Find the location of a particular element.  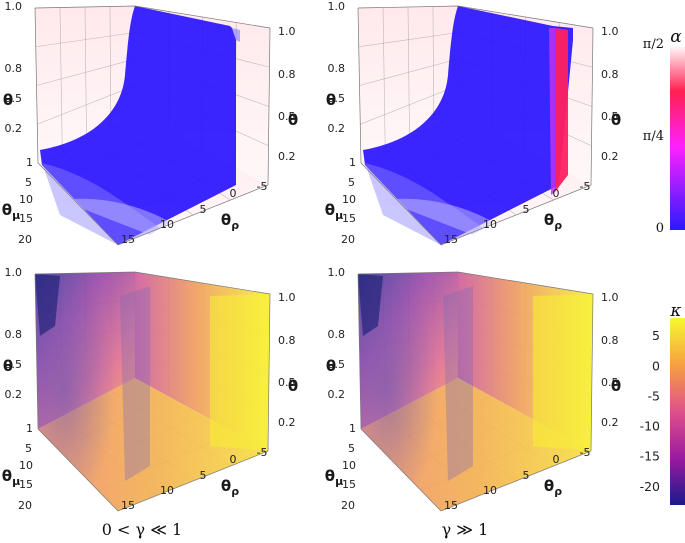

tick-theta-left: 0.5 is located at coordinates (14, 98).